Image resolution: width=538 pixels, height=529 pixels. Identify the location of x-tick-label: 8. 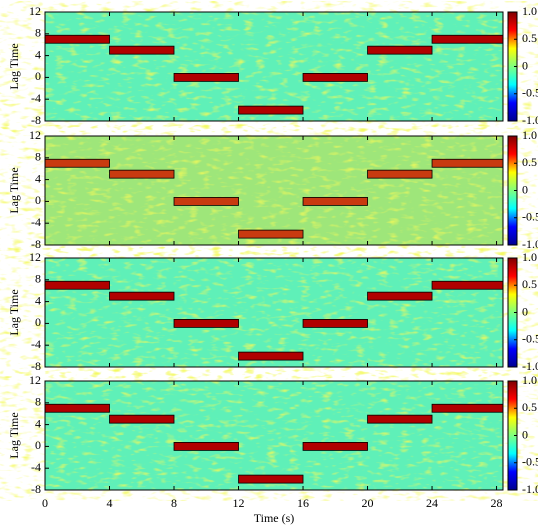
(174, 503).